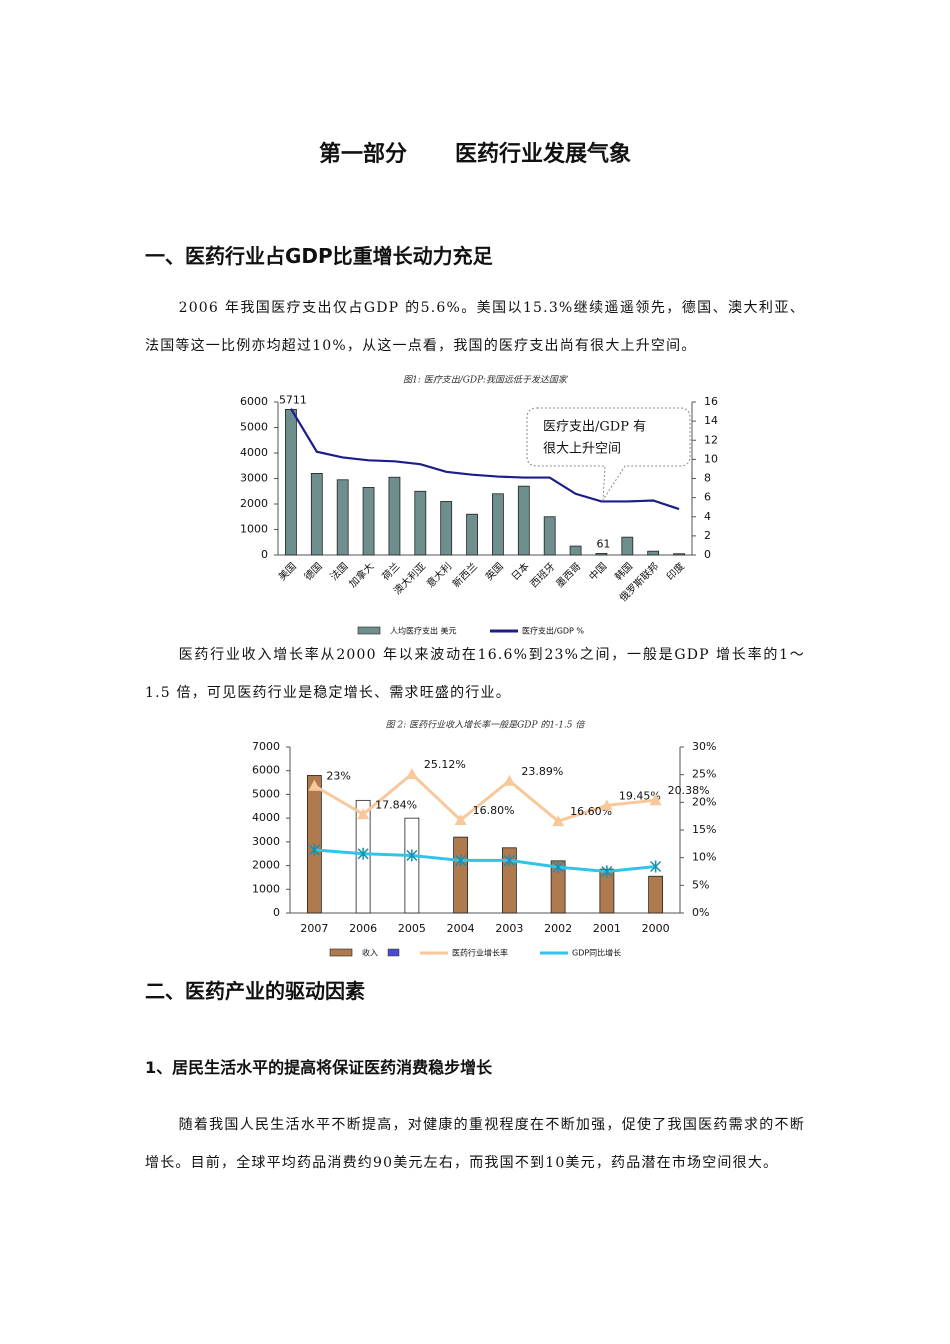 The height and width of the screenshot is (1344, 950). I want to click on y2-tick-label: 20%, so click(704, 801).